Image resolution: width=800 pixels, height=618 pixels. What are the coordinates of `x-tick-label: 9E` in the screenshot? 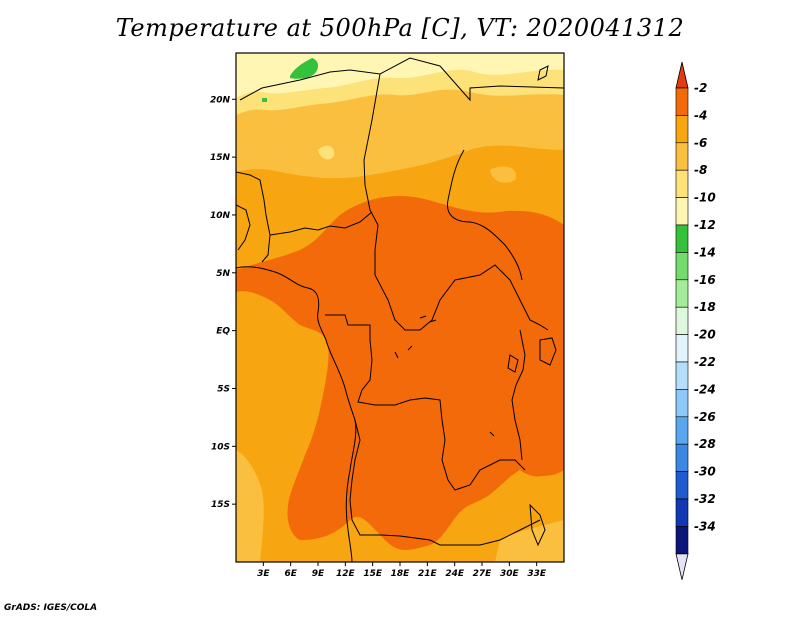 It's located at (318, 574).